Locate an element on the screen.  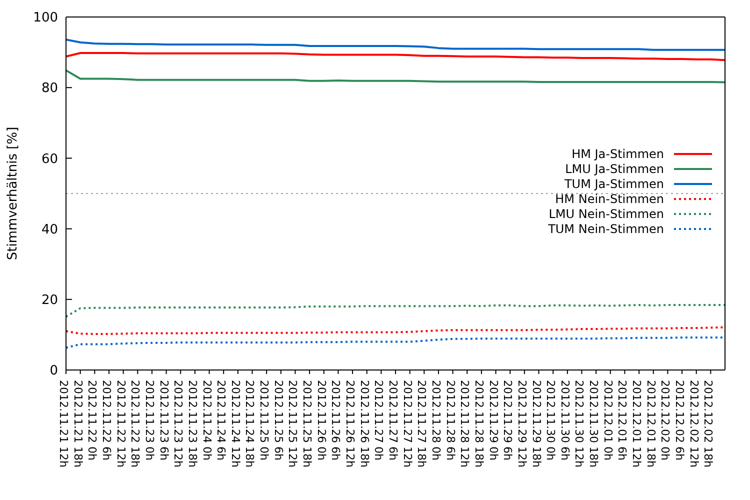
x-tick-label: 2012.11.24 6h is located at coordinates (221, 420).